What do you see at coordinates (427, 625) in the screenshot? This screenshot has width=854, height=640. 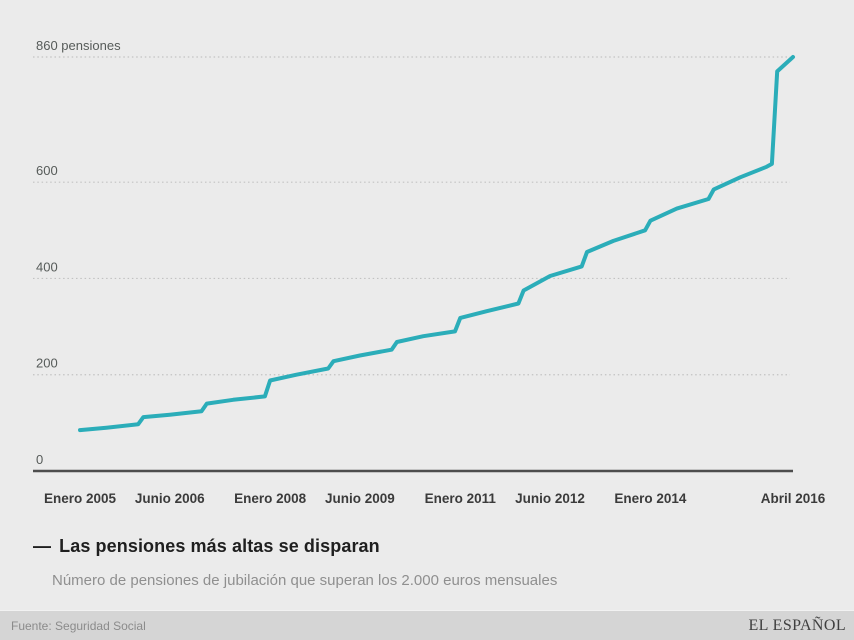 I see `footer-bar: Fuente: Seguridad Social EL ESPAÑOL` at bounding box center [427, 625].